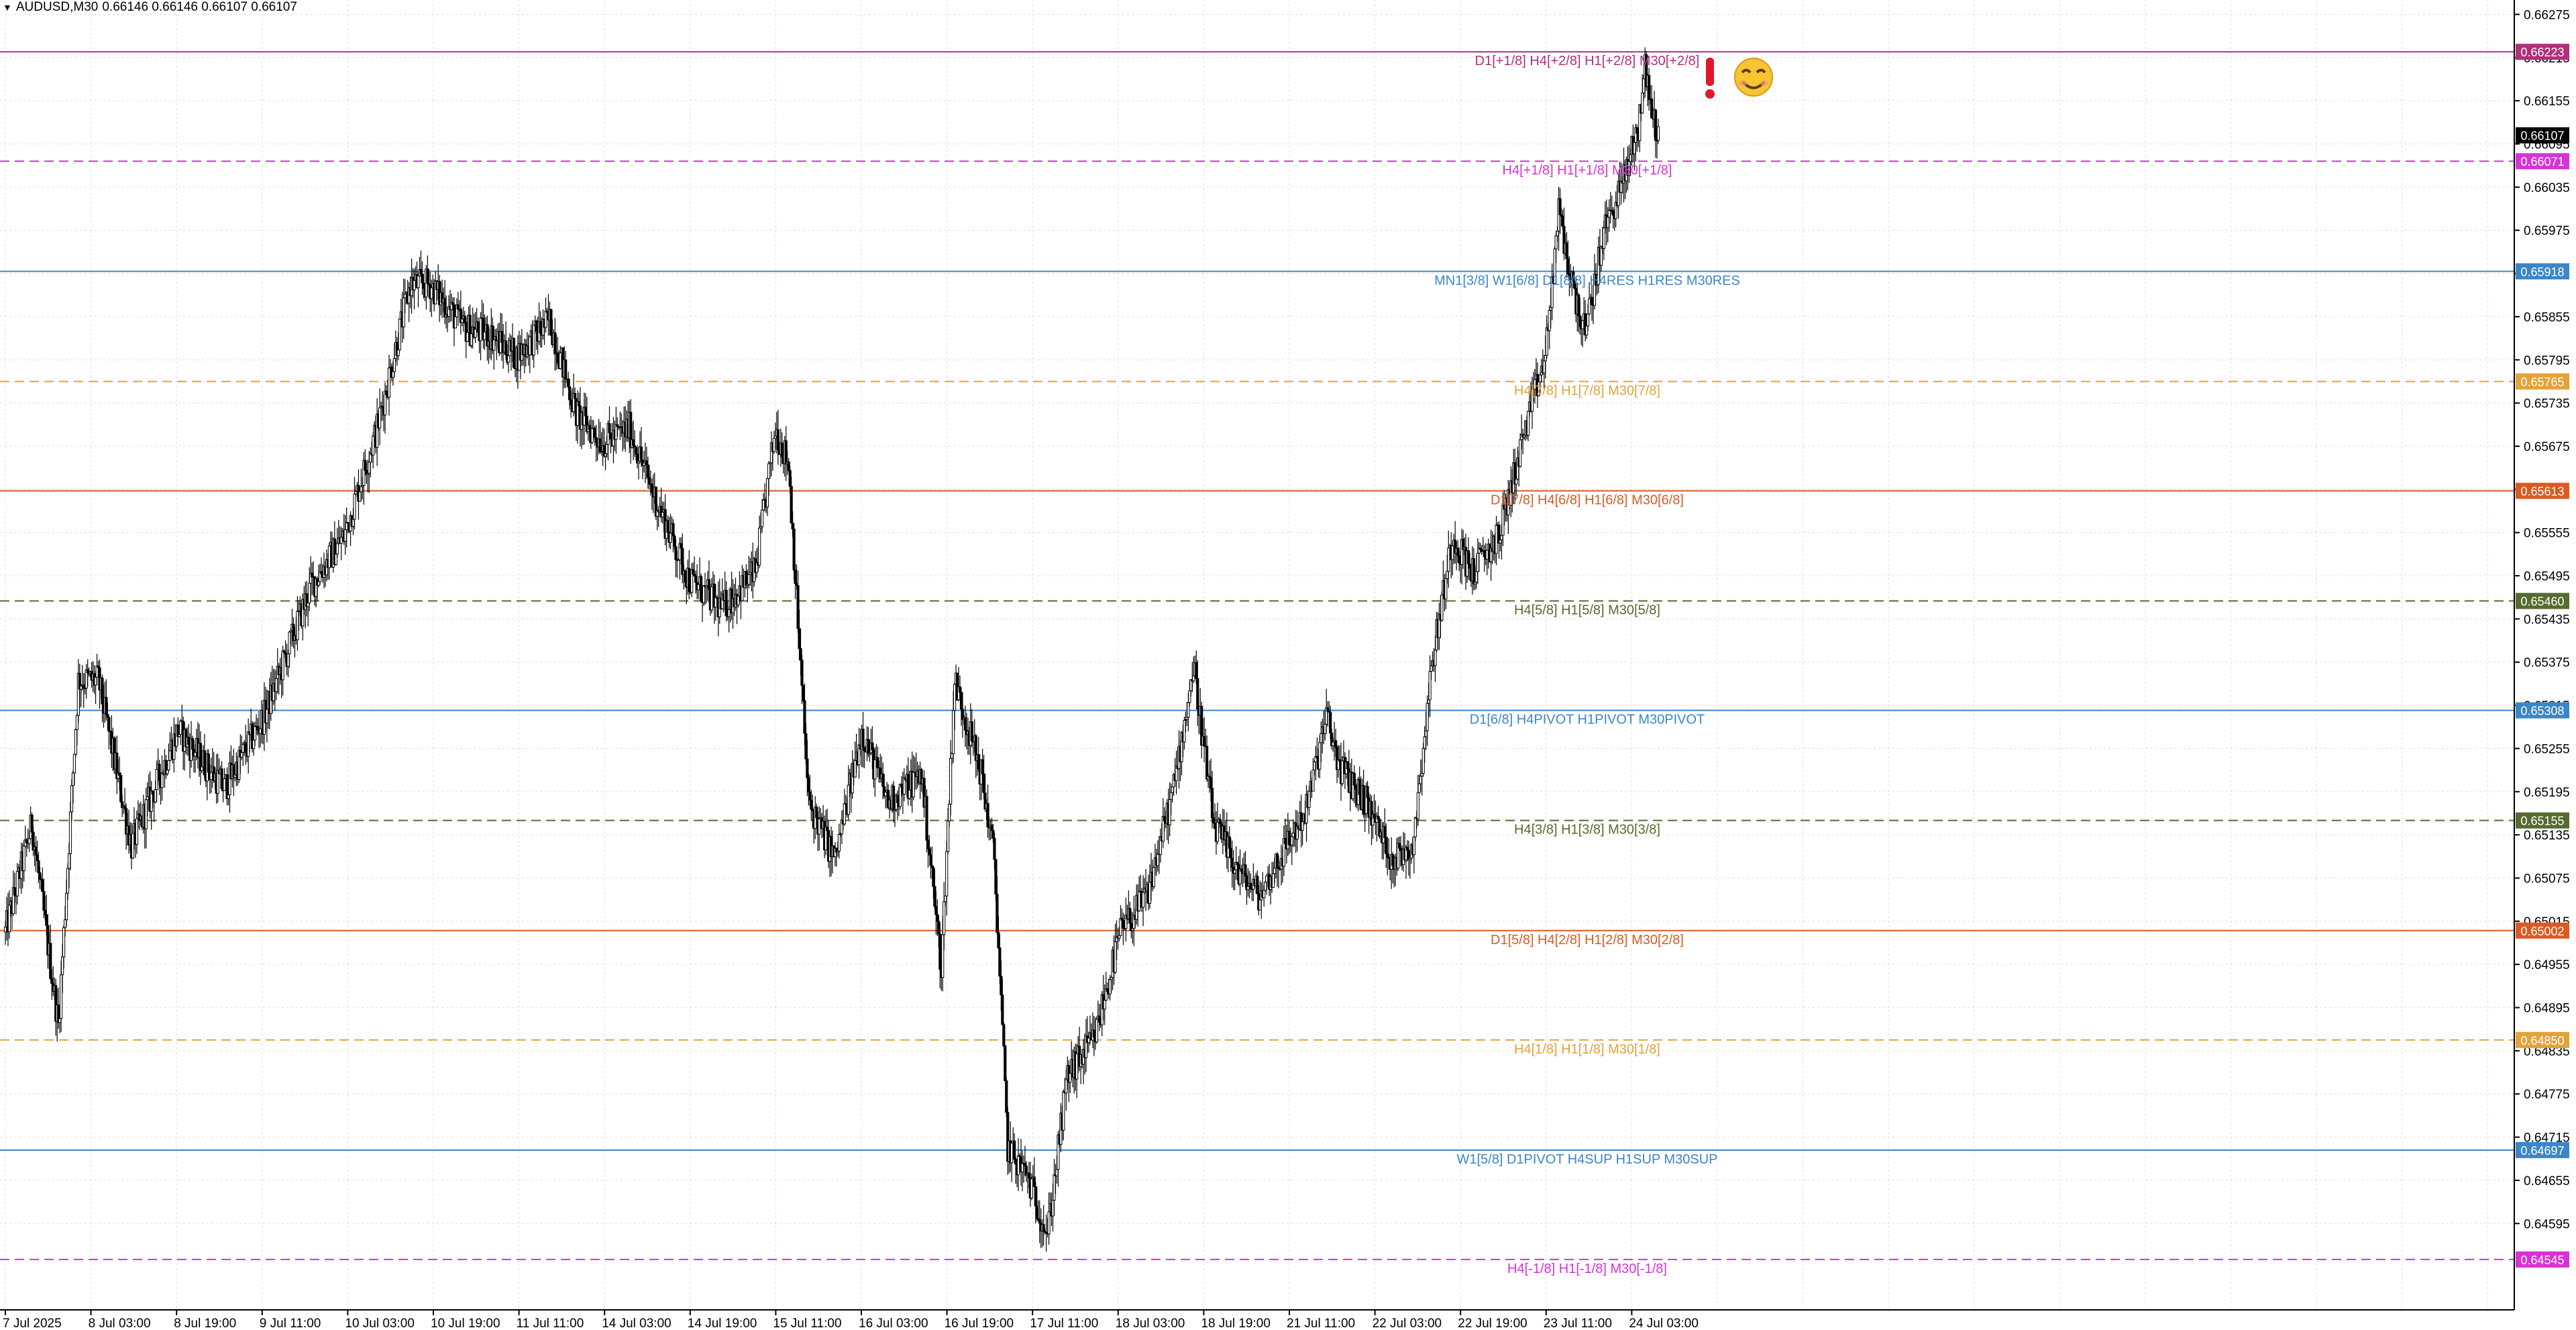 The image size is (2576, 1330). Describe the element at coordinates (2547, 836) in the screenshot. I see `y-tick-label: 0.65135` at that location.